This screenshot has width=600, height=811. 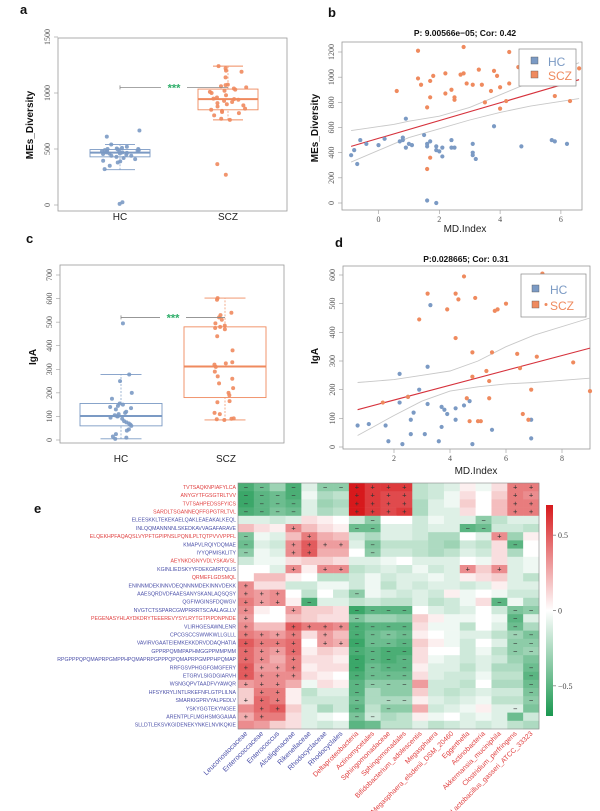 What do you see at coordinates (331, 203) in the screenshot?
I see `y-tick-label: 0` at bounding box center [331, 203].